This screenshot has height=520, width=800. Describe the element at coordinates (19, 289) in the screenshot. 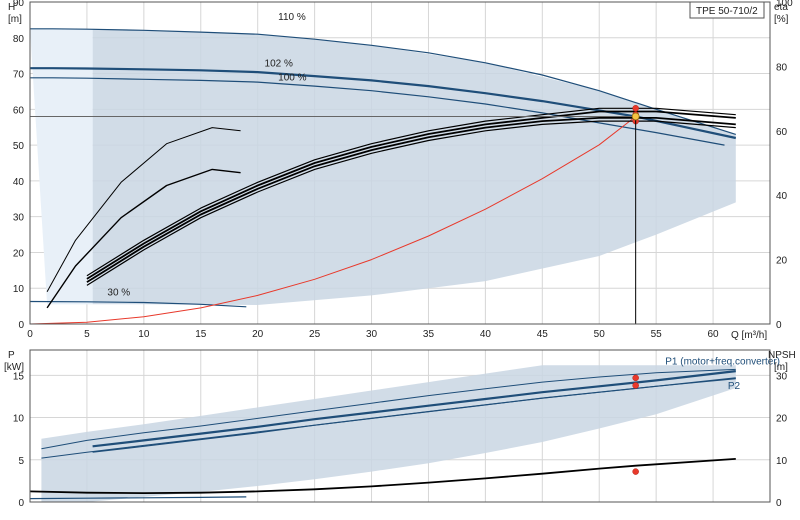

I see `top-y-left-tick-10: 10` at that location.